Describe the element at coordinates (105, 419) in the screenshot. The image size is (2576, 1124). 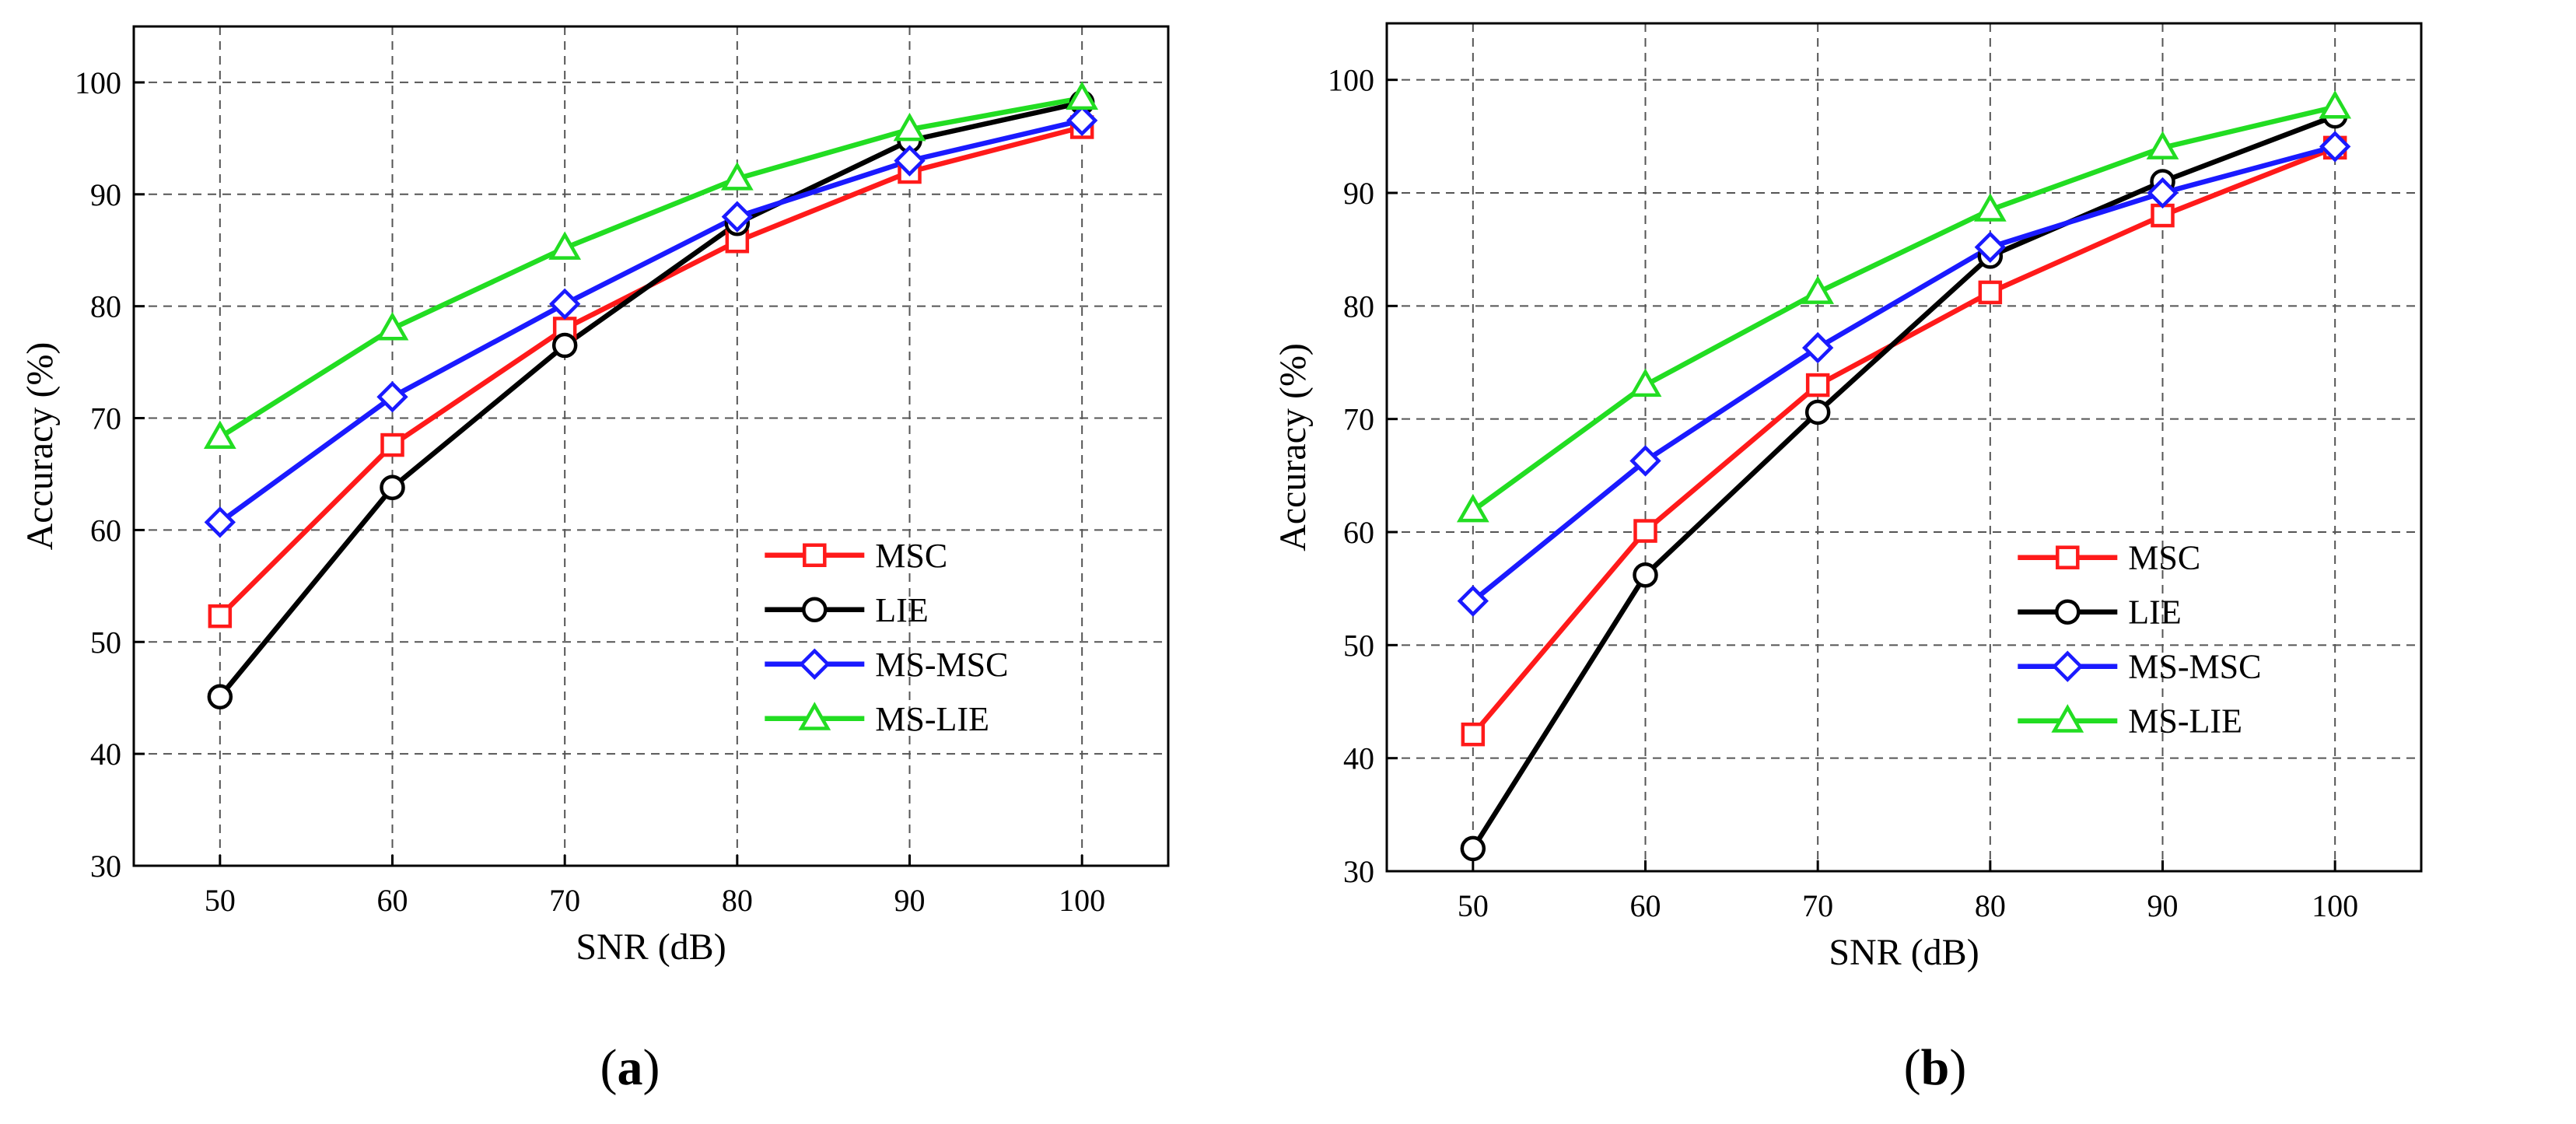
I see `y-tick-label-a: 70` at that location.